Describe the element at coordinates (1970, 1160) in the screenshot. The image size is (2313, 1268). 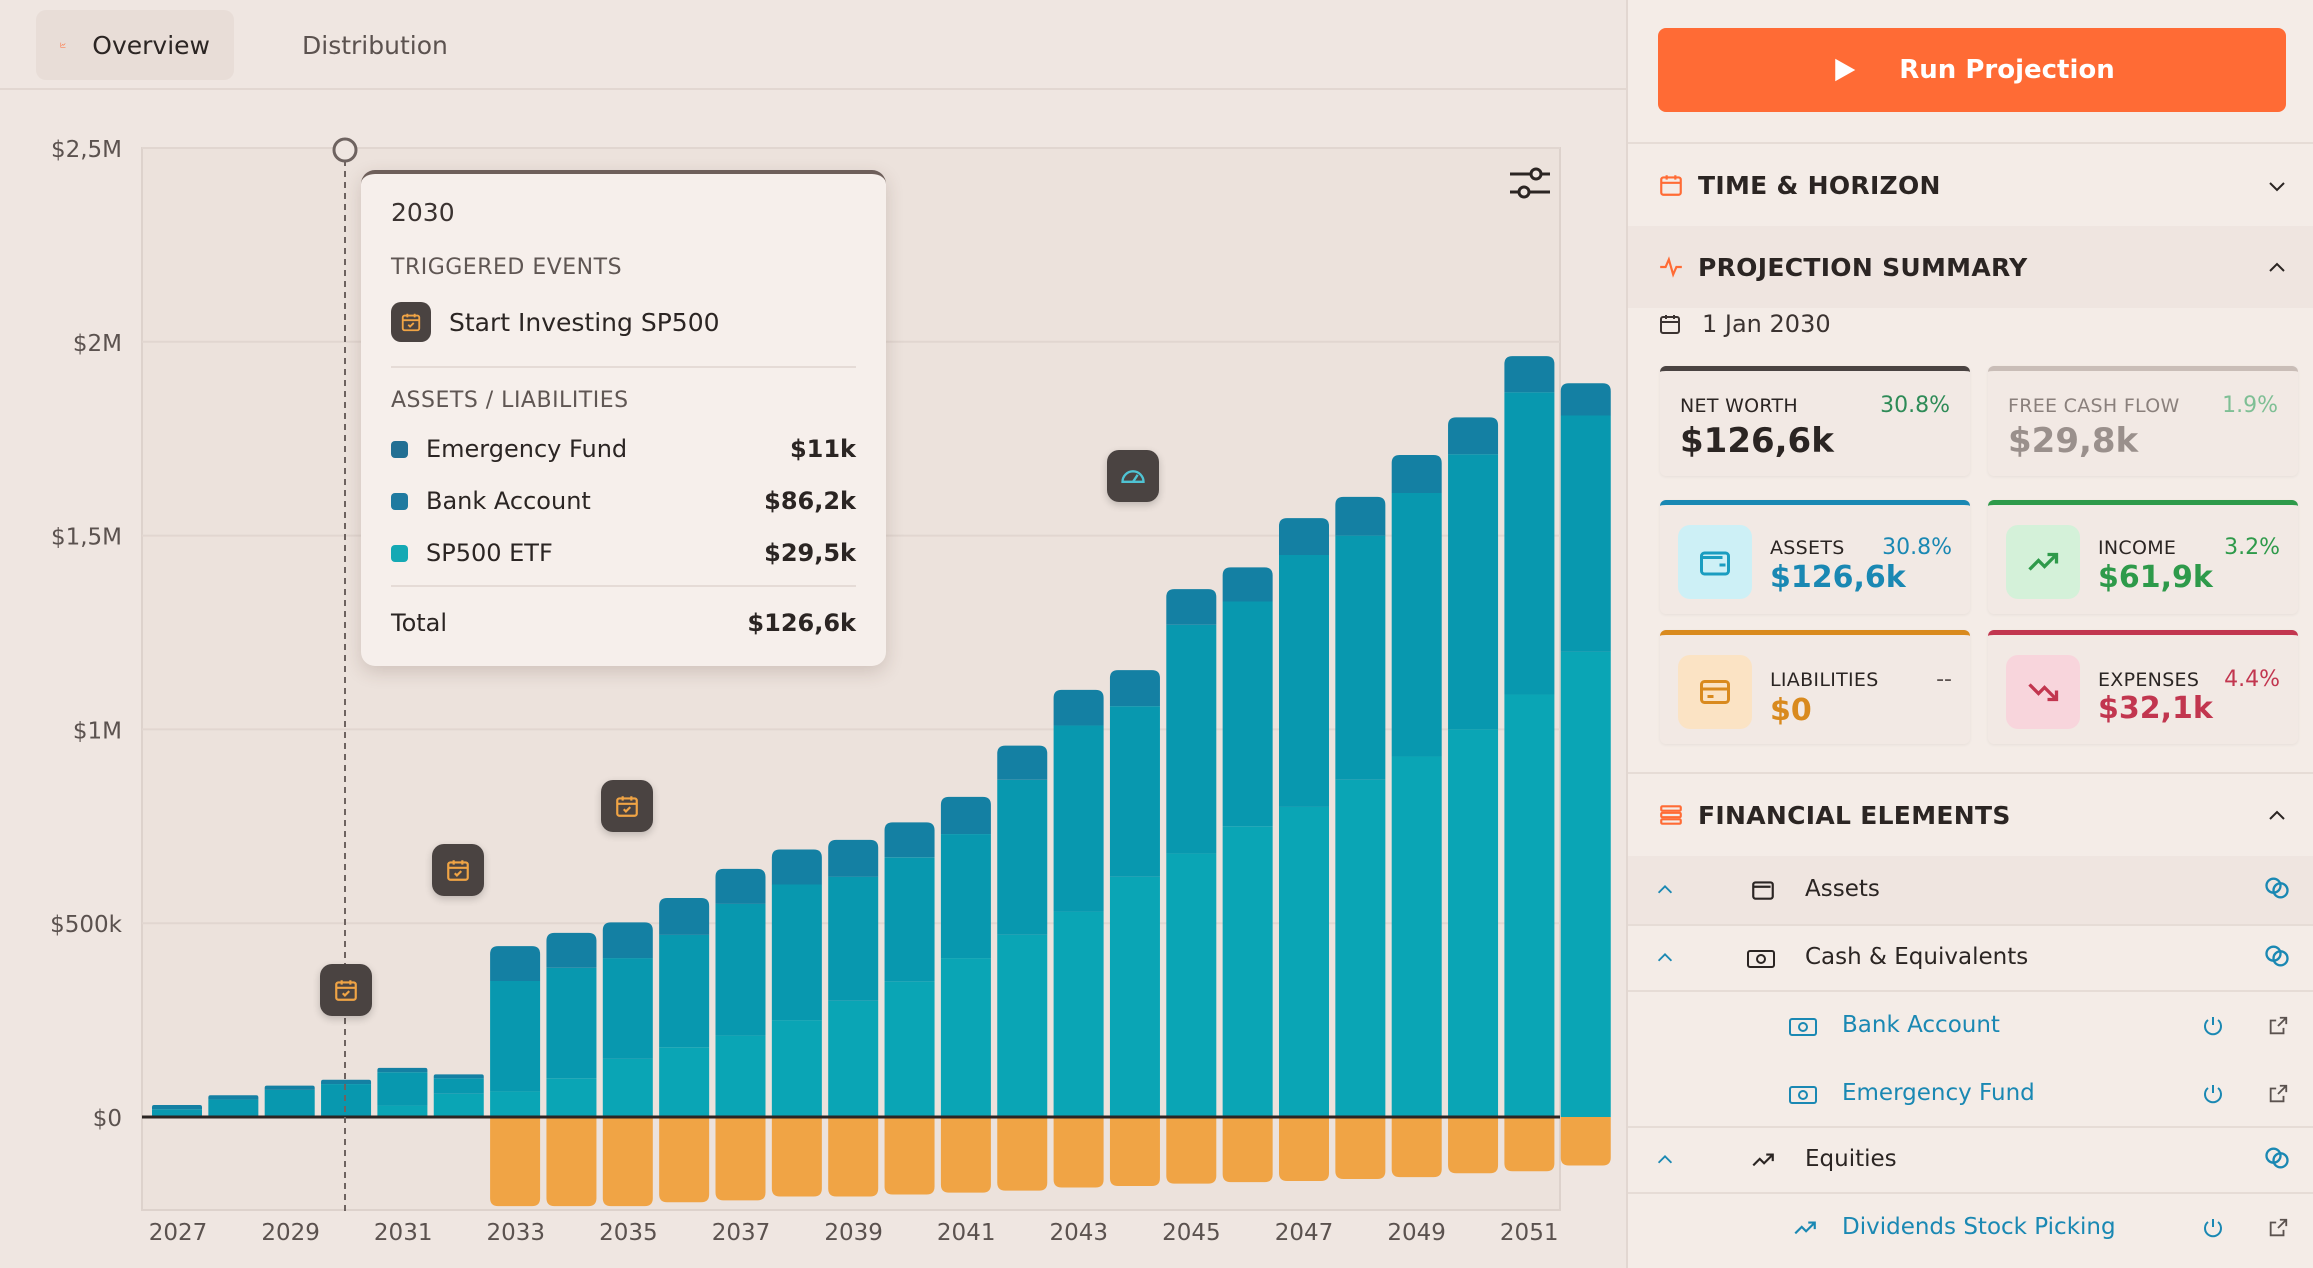
I see `fe-row-equities: Equities` at that location.